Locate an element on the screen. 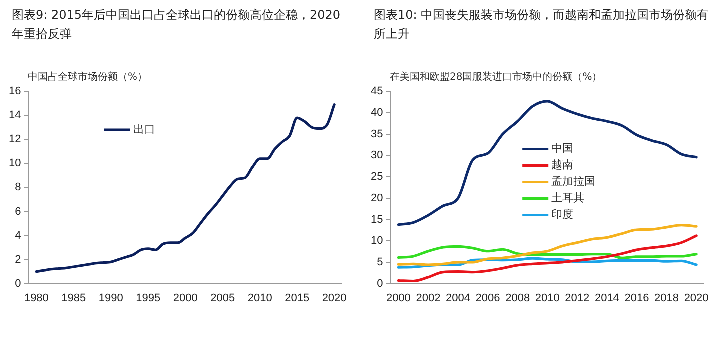 This screenshot has width=724, height=338. y-axis-title: 中国占全球市场份额（%） is located at coordinates (88, 77).